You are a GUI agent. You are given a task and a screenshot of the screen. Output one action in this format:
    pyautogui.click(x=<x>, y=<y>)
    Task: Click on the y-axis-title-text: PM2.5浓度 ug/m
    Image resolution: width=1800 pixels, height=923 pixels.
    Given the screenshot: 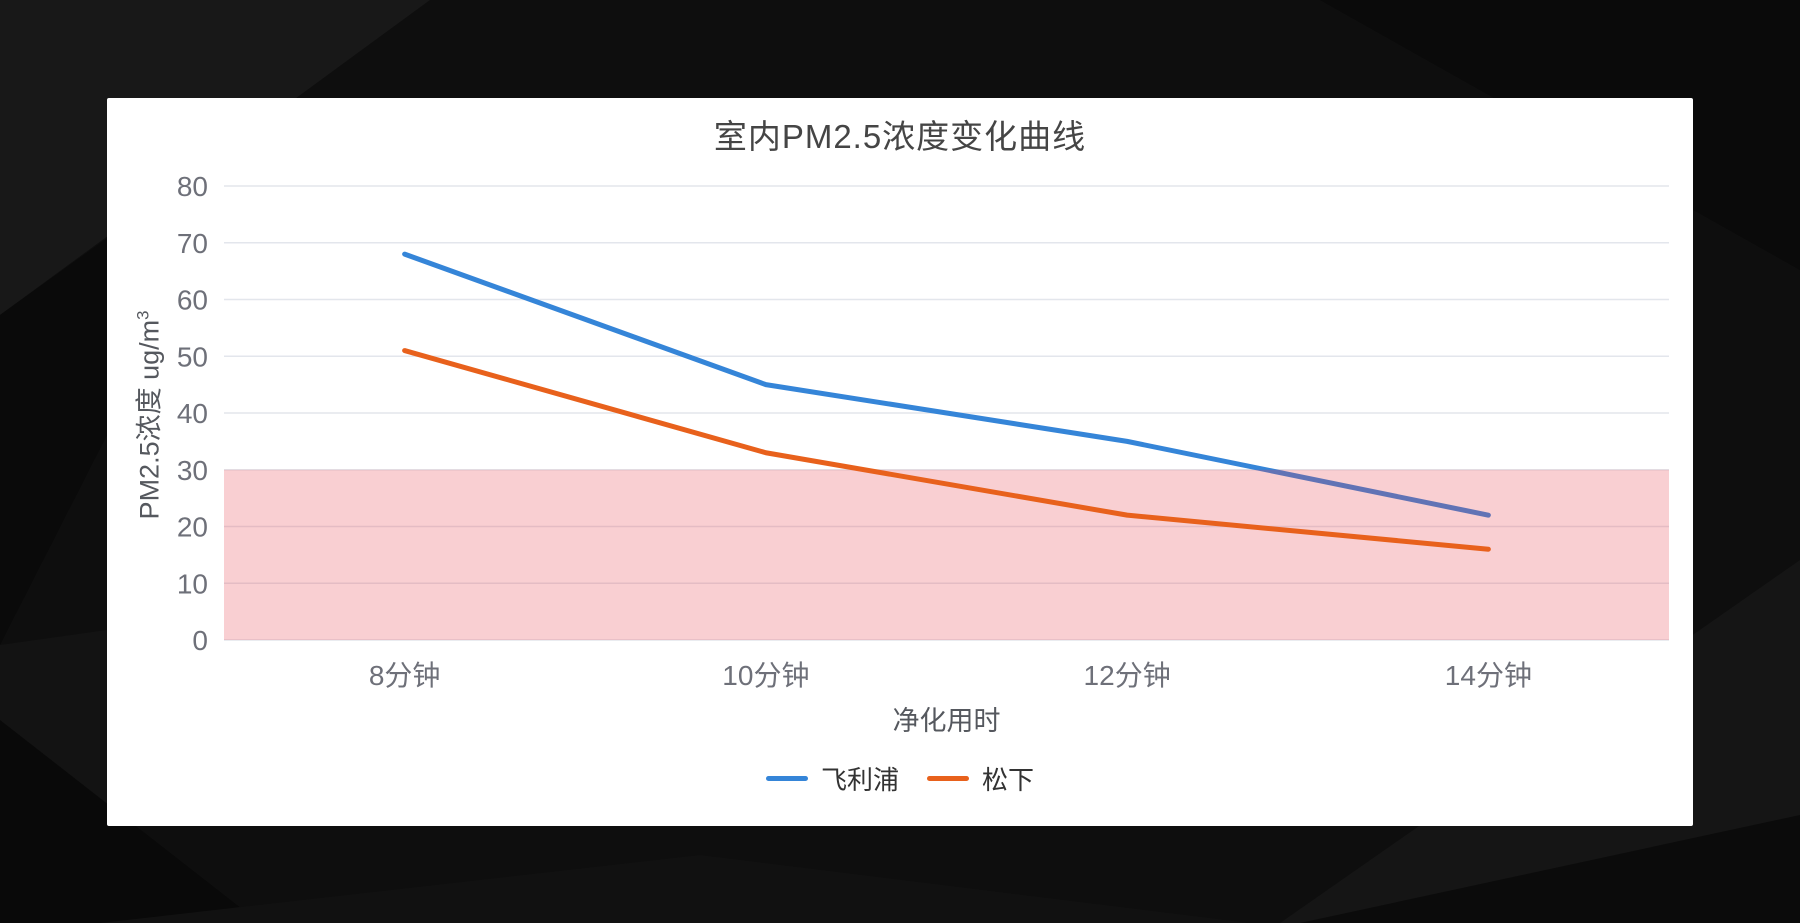 What is the action you would take?
    pyautogui.click(x=149, y=419)
    